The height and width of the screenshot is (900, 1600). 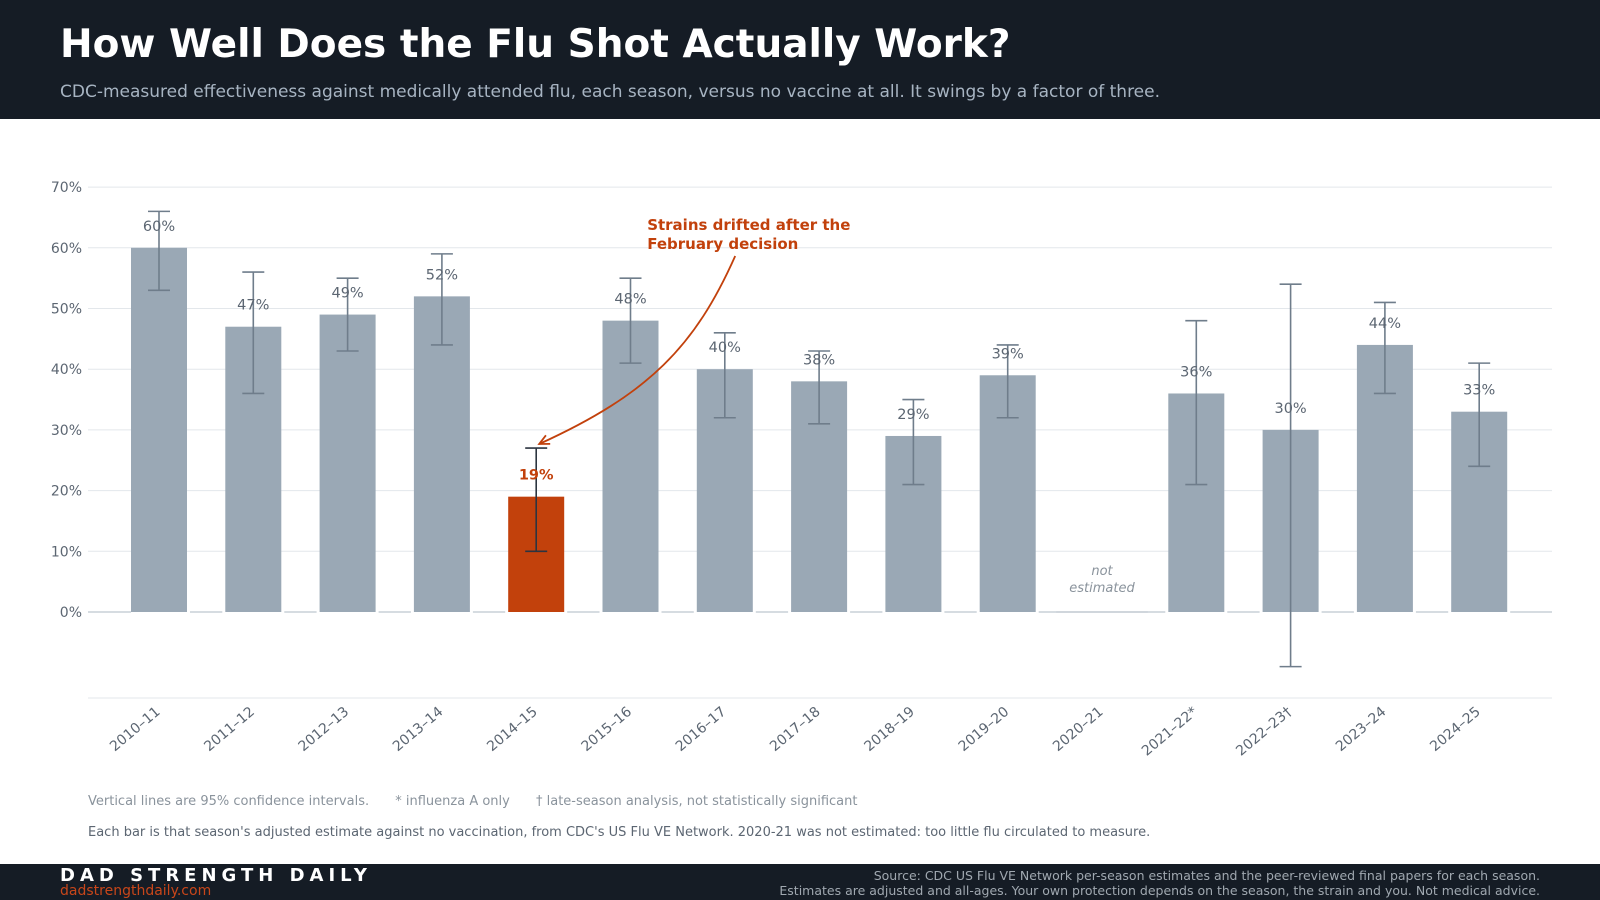 What do you see at coordinates (66, 249) in the screenshot?
I see `y-tick-label: 60%` at bounding box center [66, 249].